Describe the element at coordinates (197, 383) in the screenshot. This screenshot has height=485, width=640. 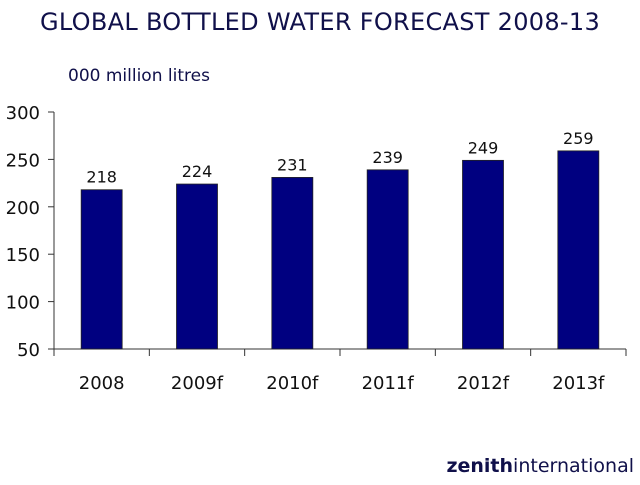
I see `x-tick-label: 2009f` at that location.